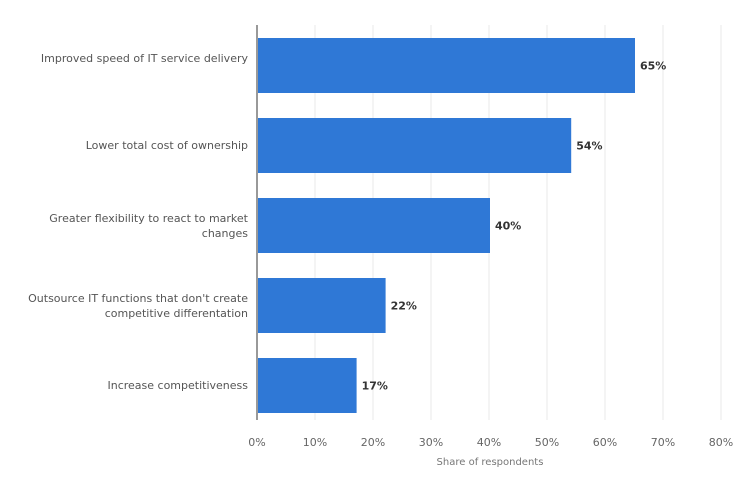  I want to click on category-label: Increase competitiveness, so click(177, 385).